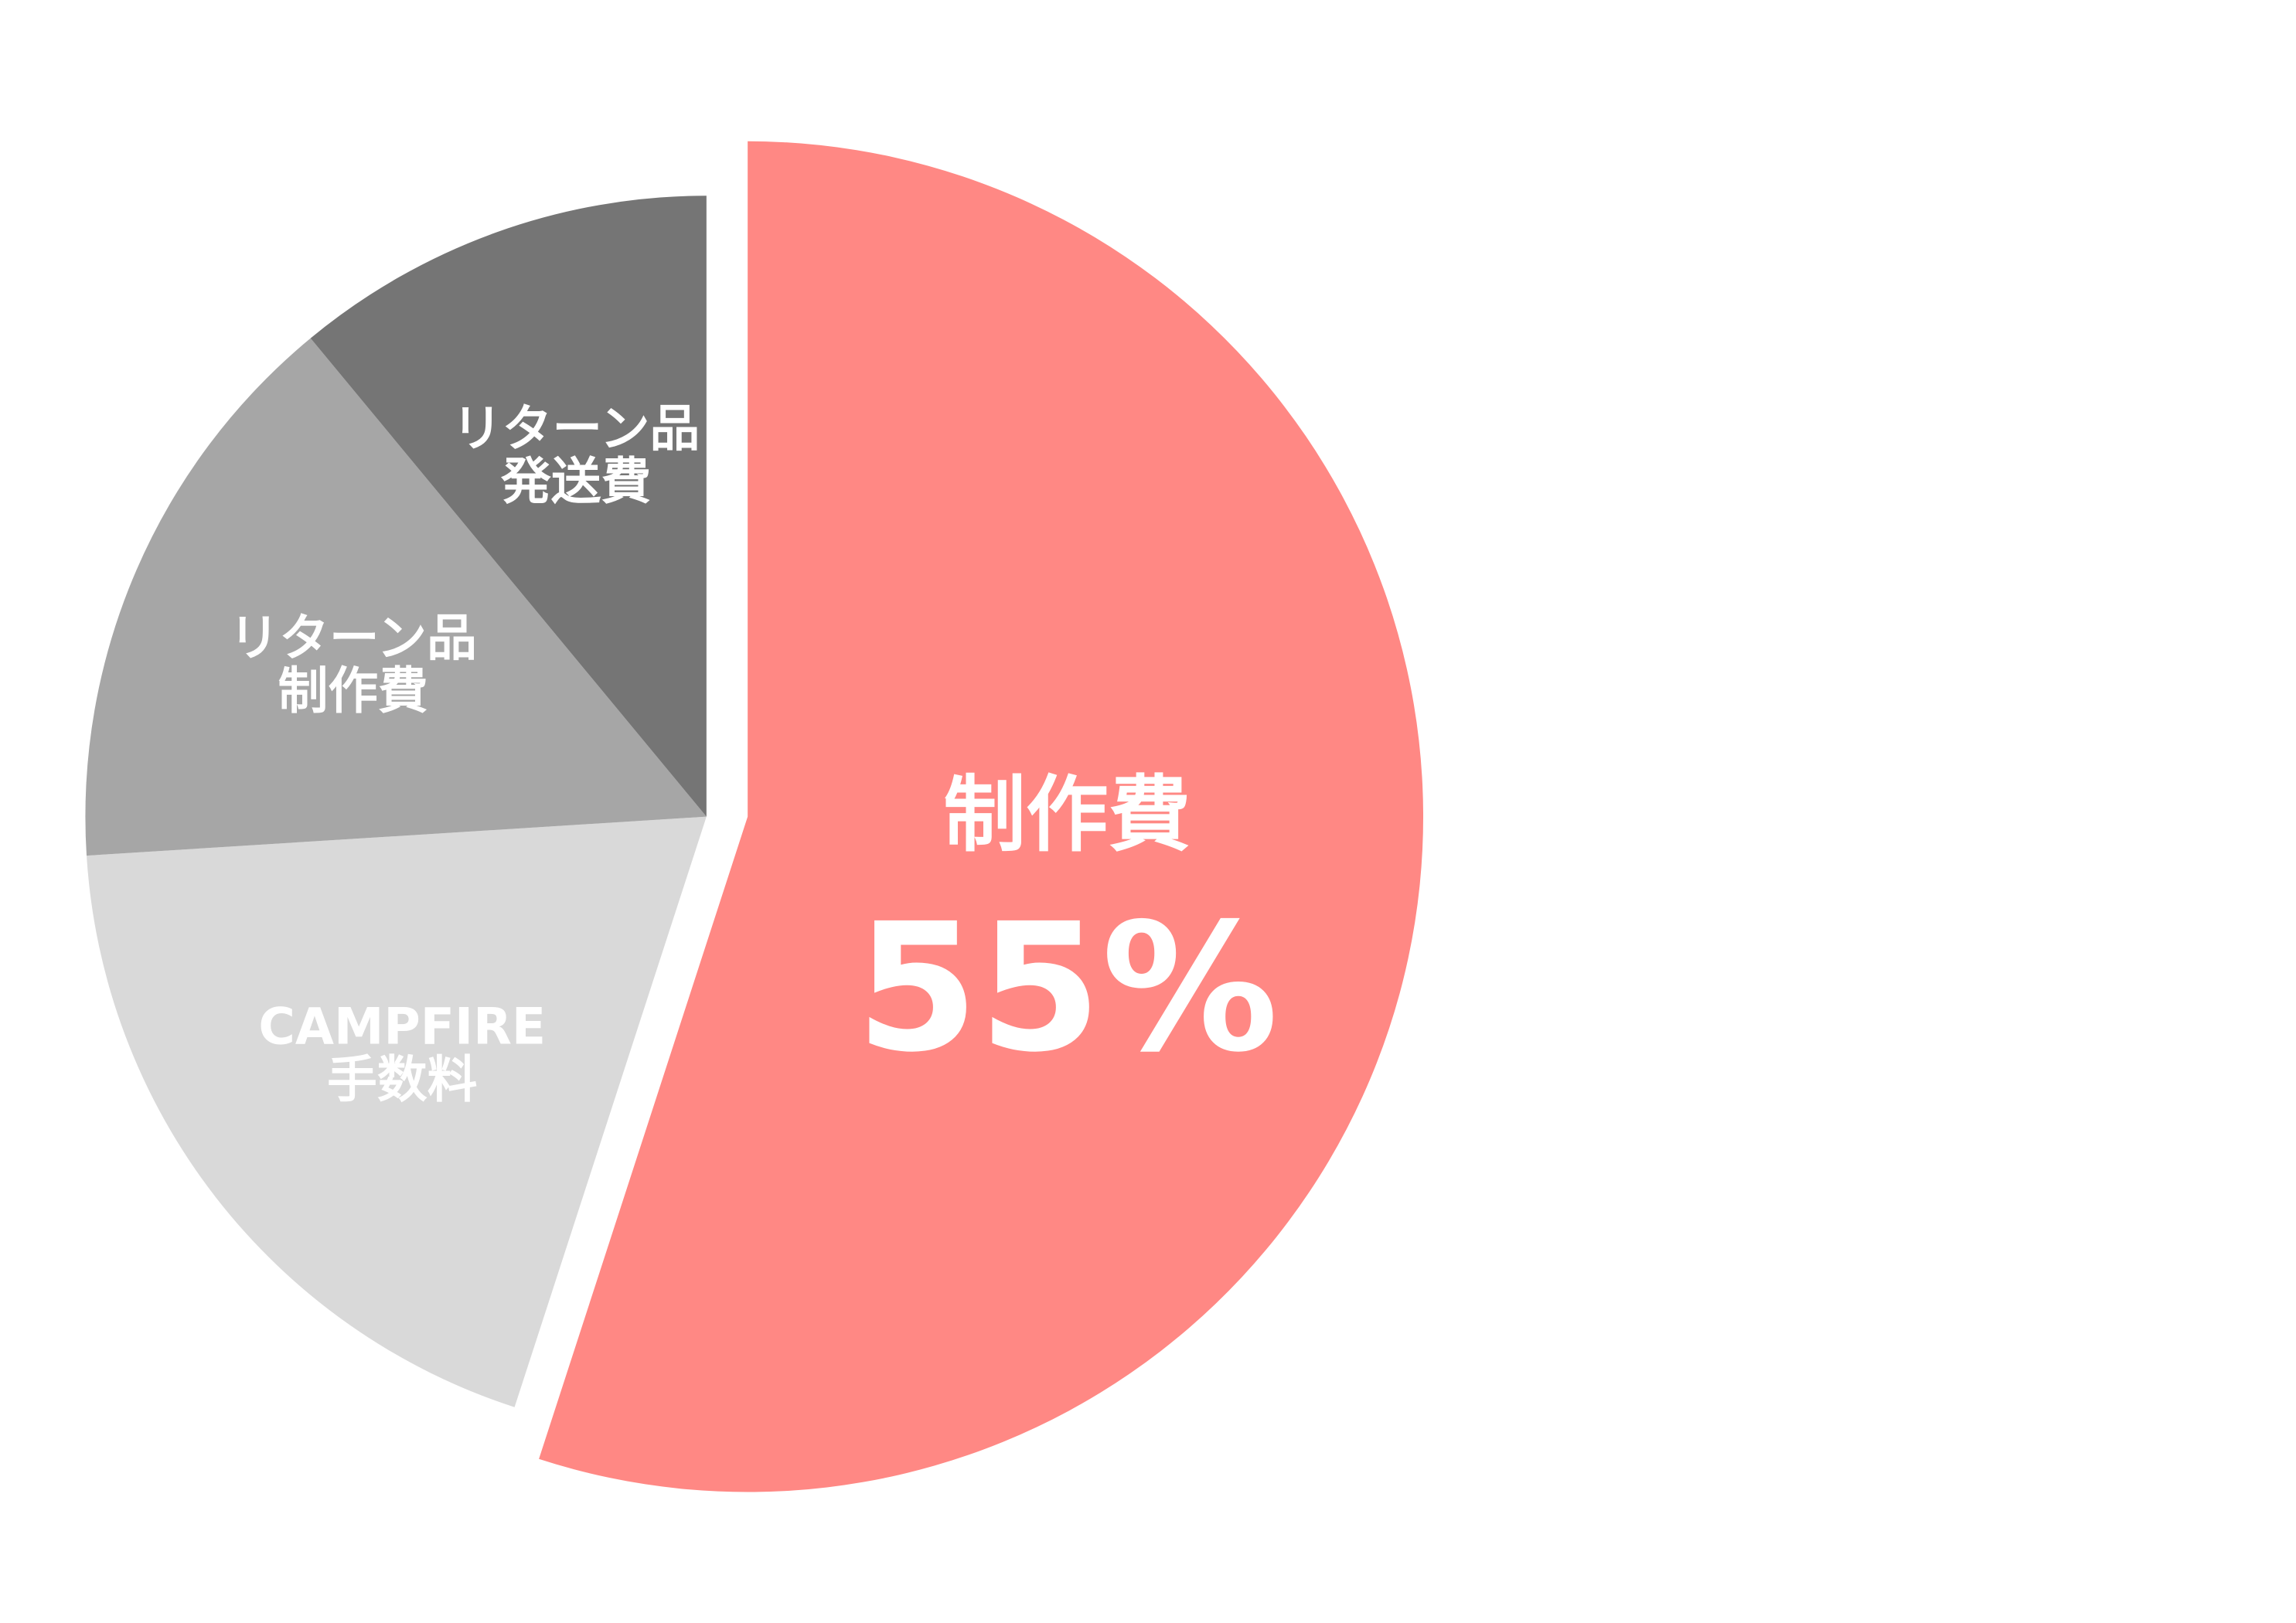  I want to click on slice-label-text: CAMPFIRE, so click(402, 1027).